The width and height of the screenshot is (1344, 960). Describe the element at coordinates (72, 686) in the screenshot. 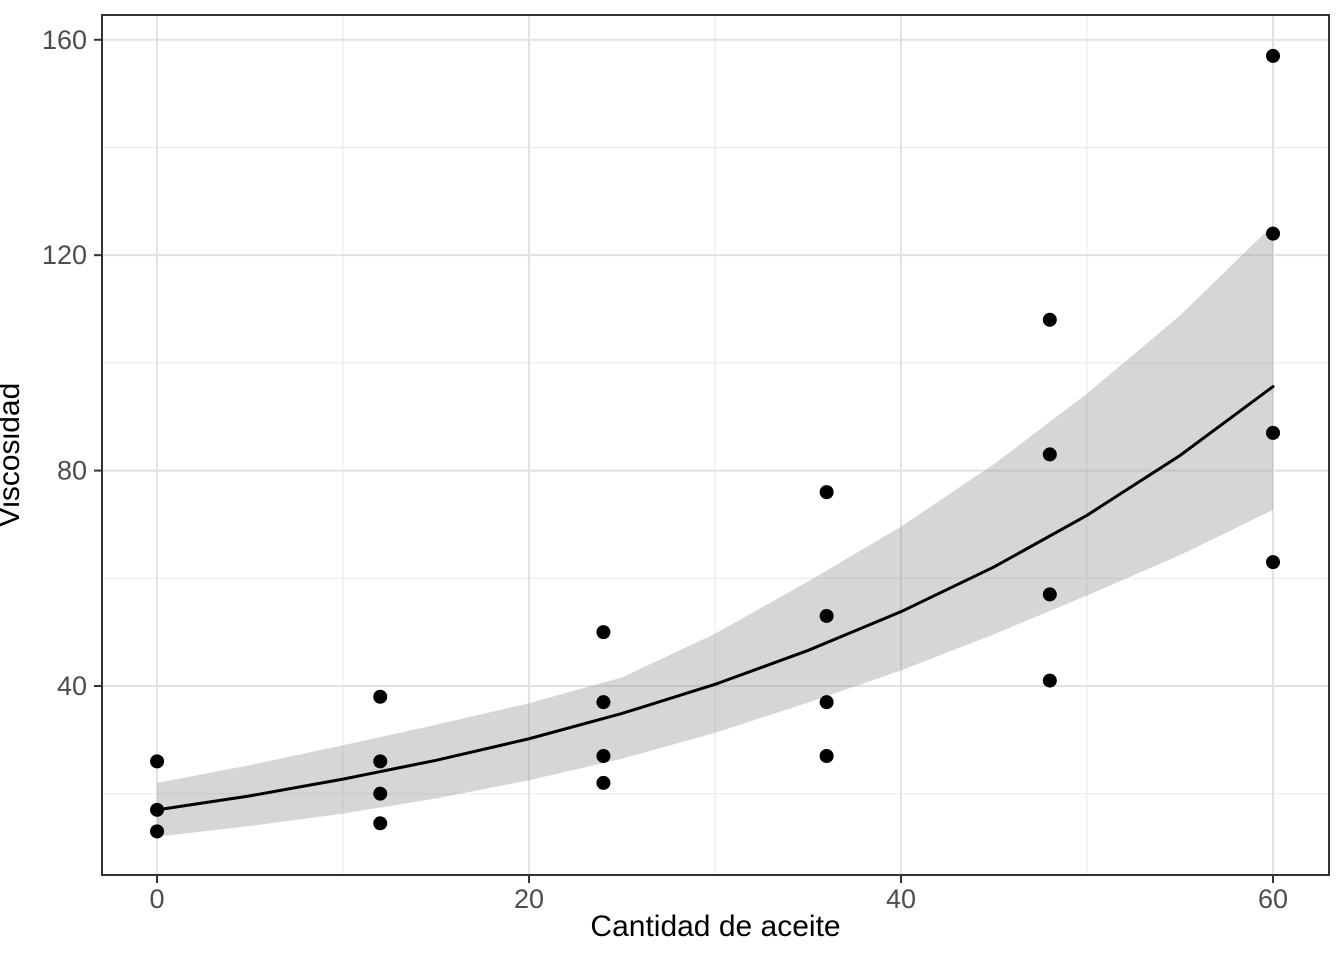

I see `y-tick-label: 40` at that location.